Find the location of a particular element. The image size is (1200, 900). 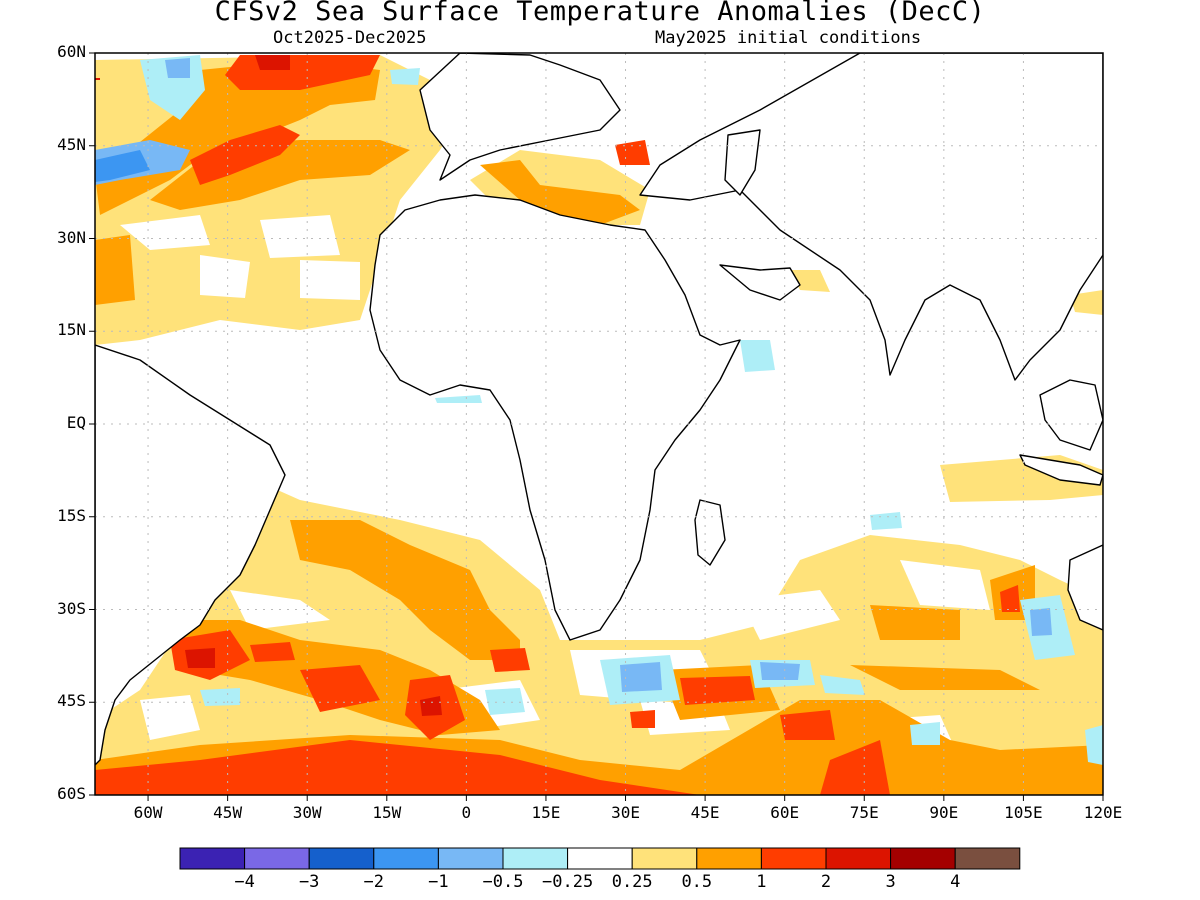

lon-label: 75E is located at coordinates (864, 812).